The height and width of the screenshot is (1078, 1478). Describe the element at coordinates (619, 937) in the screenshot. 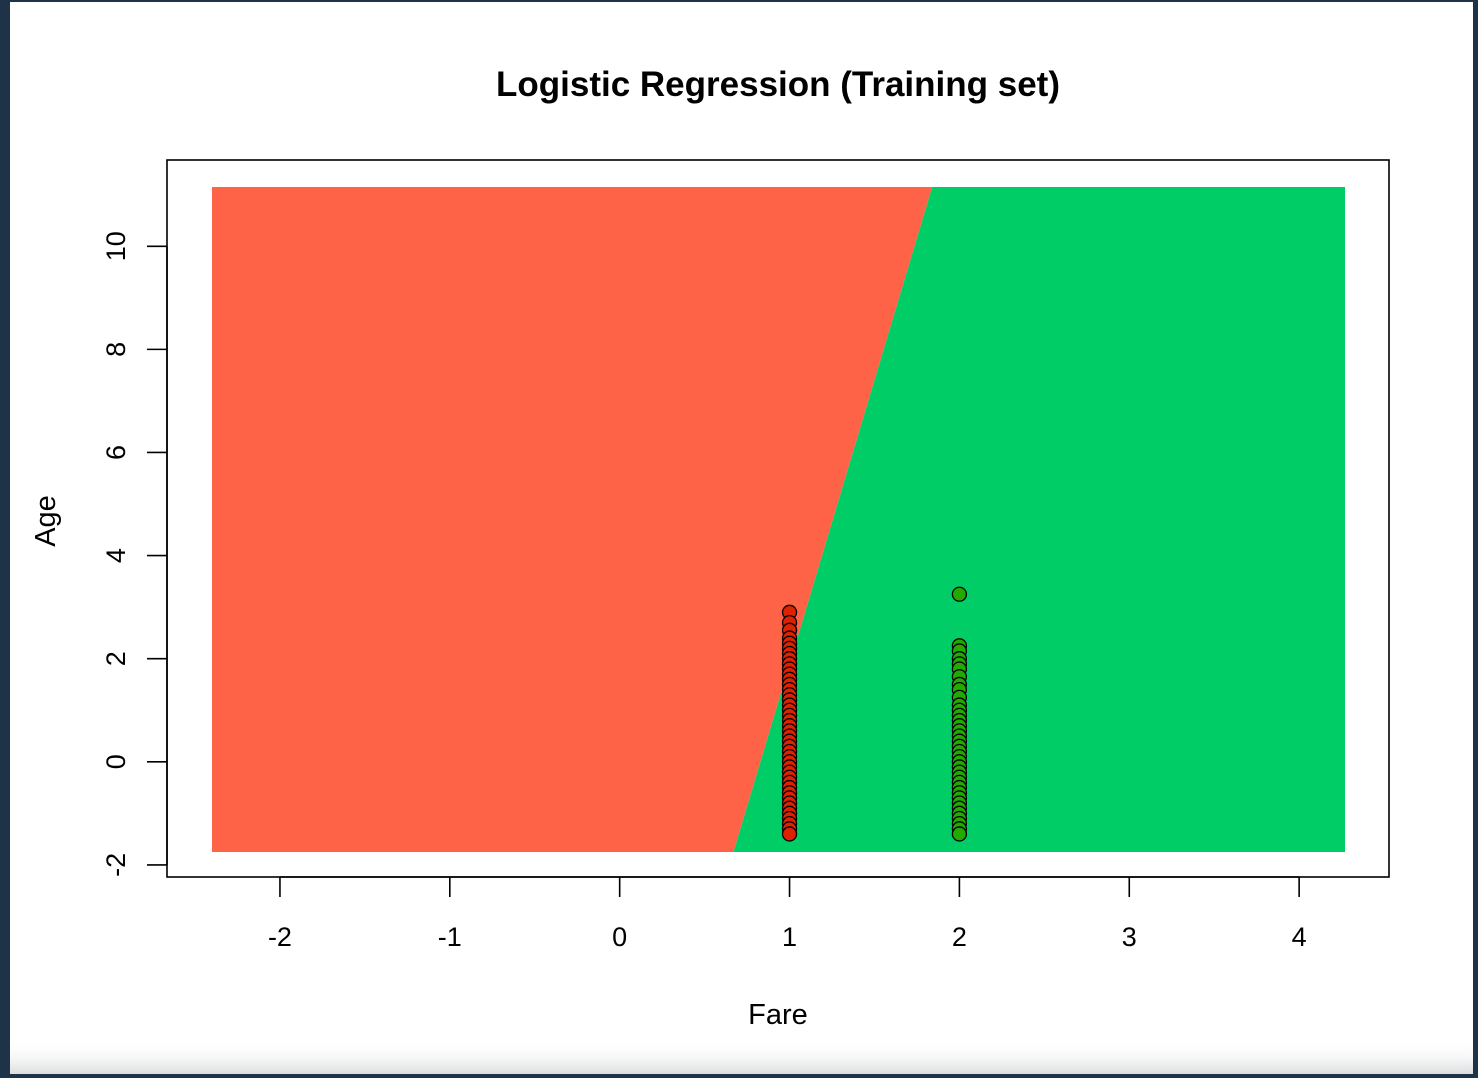

I see `x-tick-label: 0` at that location.